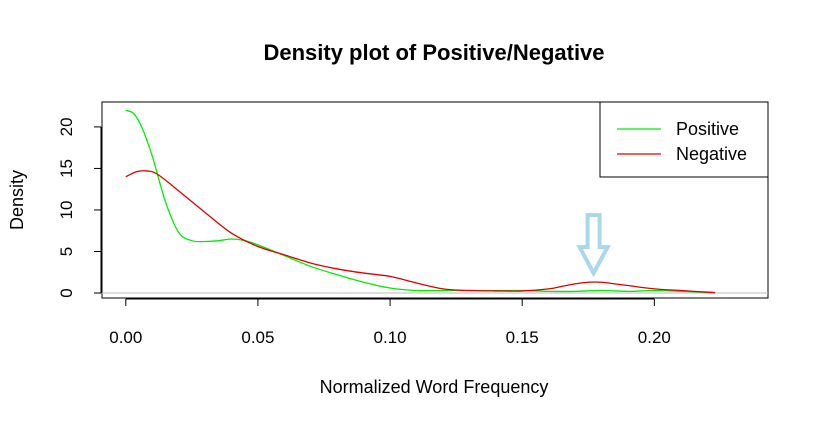  Describe the element at coordinates (390, 322) in the screenshot. I see `x-axis: 0.00 0.05 0.10 0.15 0.20` at that location.